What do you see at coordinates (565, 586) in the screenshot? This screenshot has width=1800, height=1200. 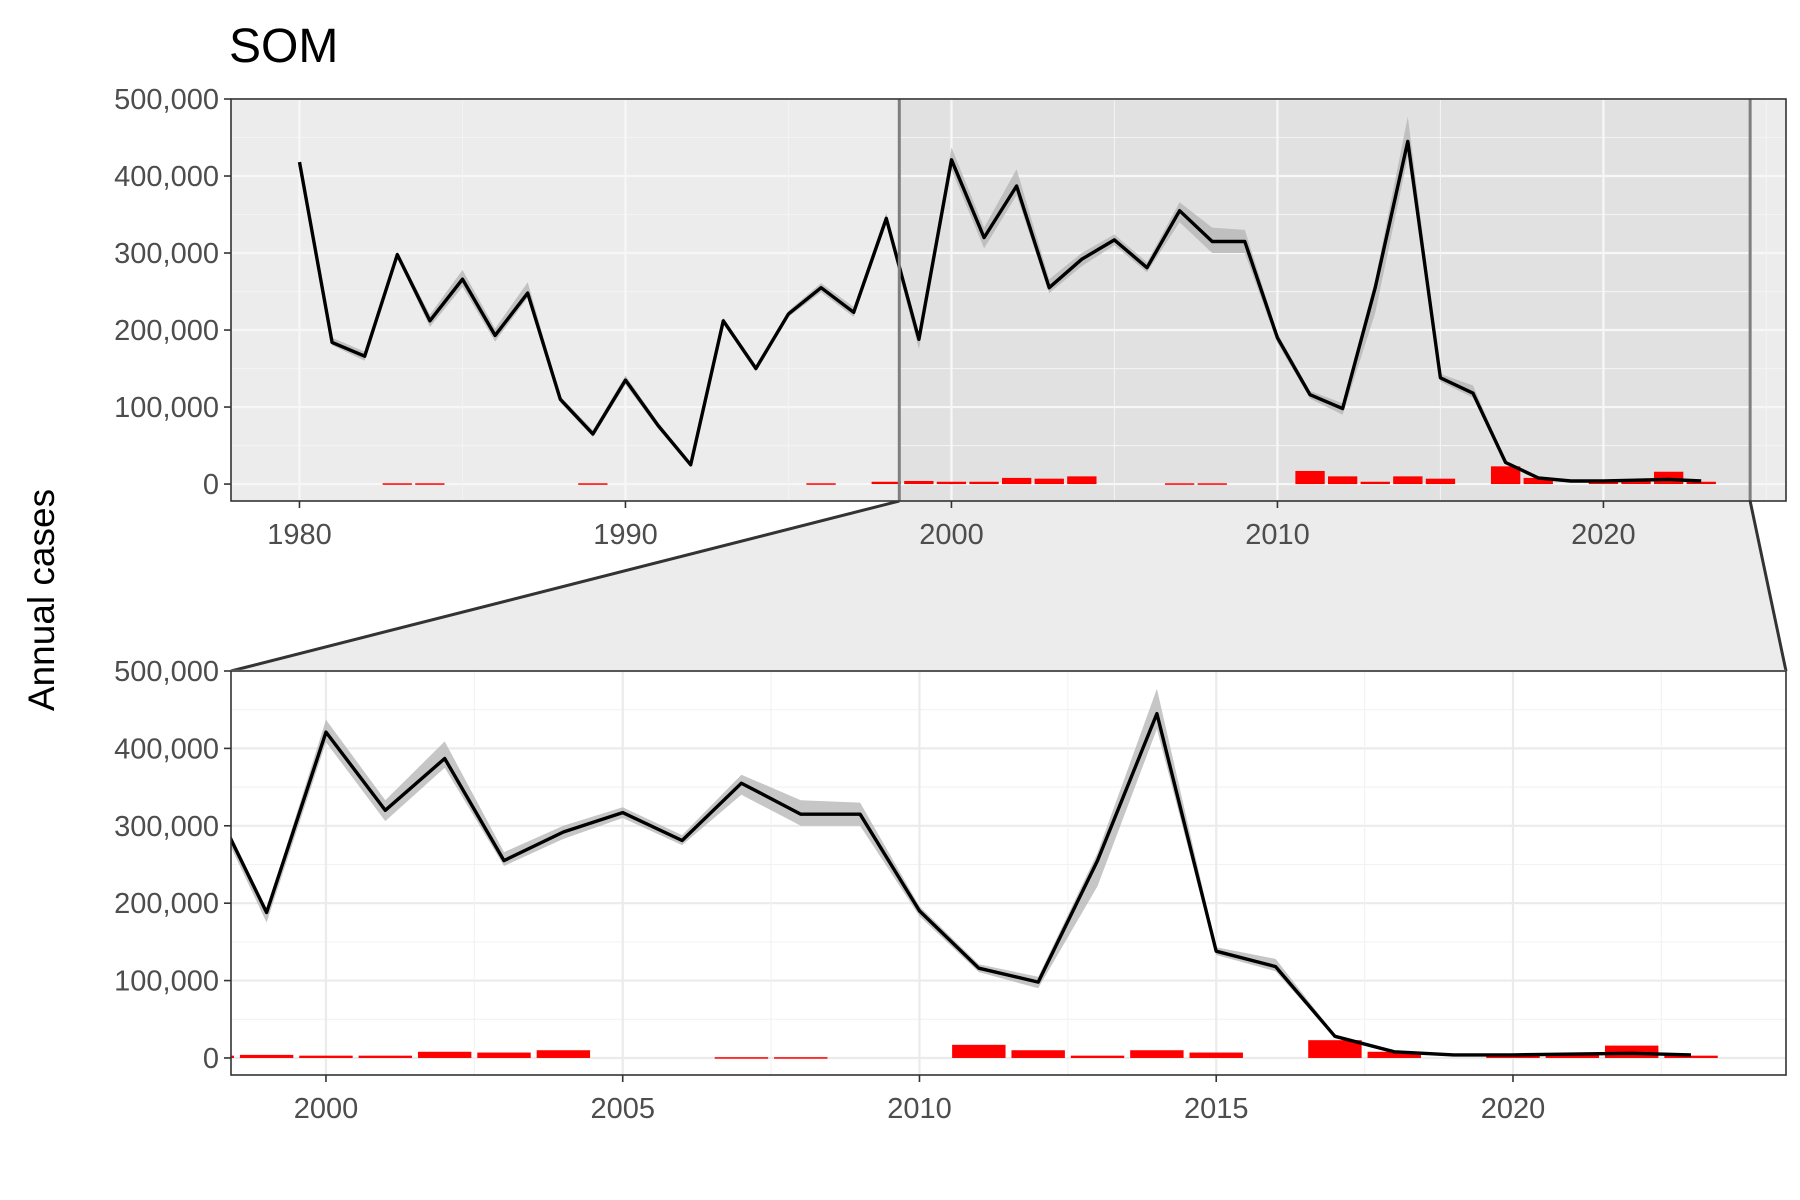 I see `zoom-connector-left` at bounding box center [565, 586].